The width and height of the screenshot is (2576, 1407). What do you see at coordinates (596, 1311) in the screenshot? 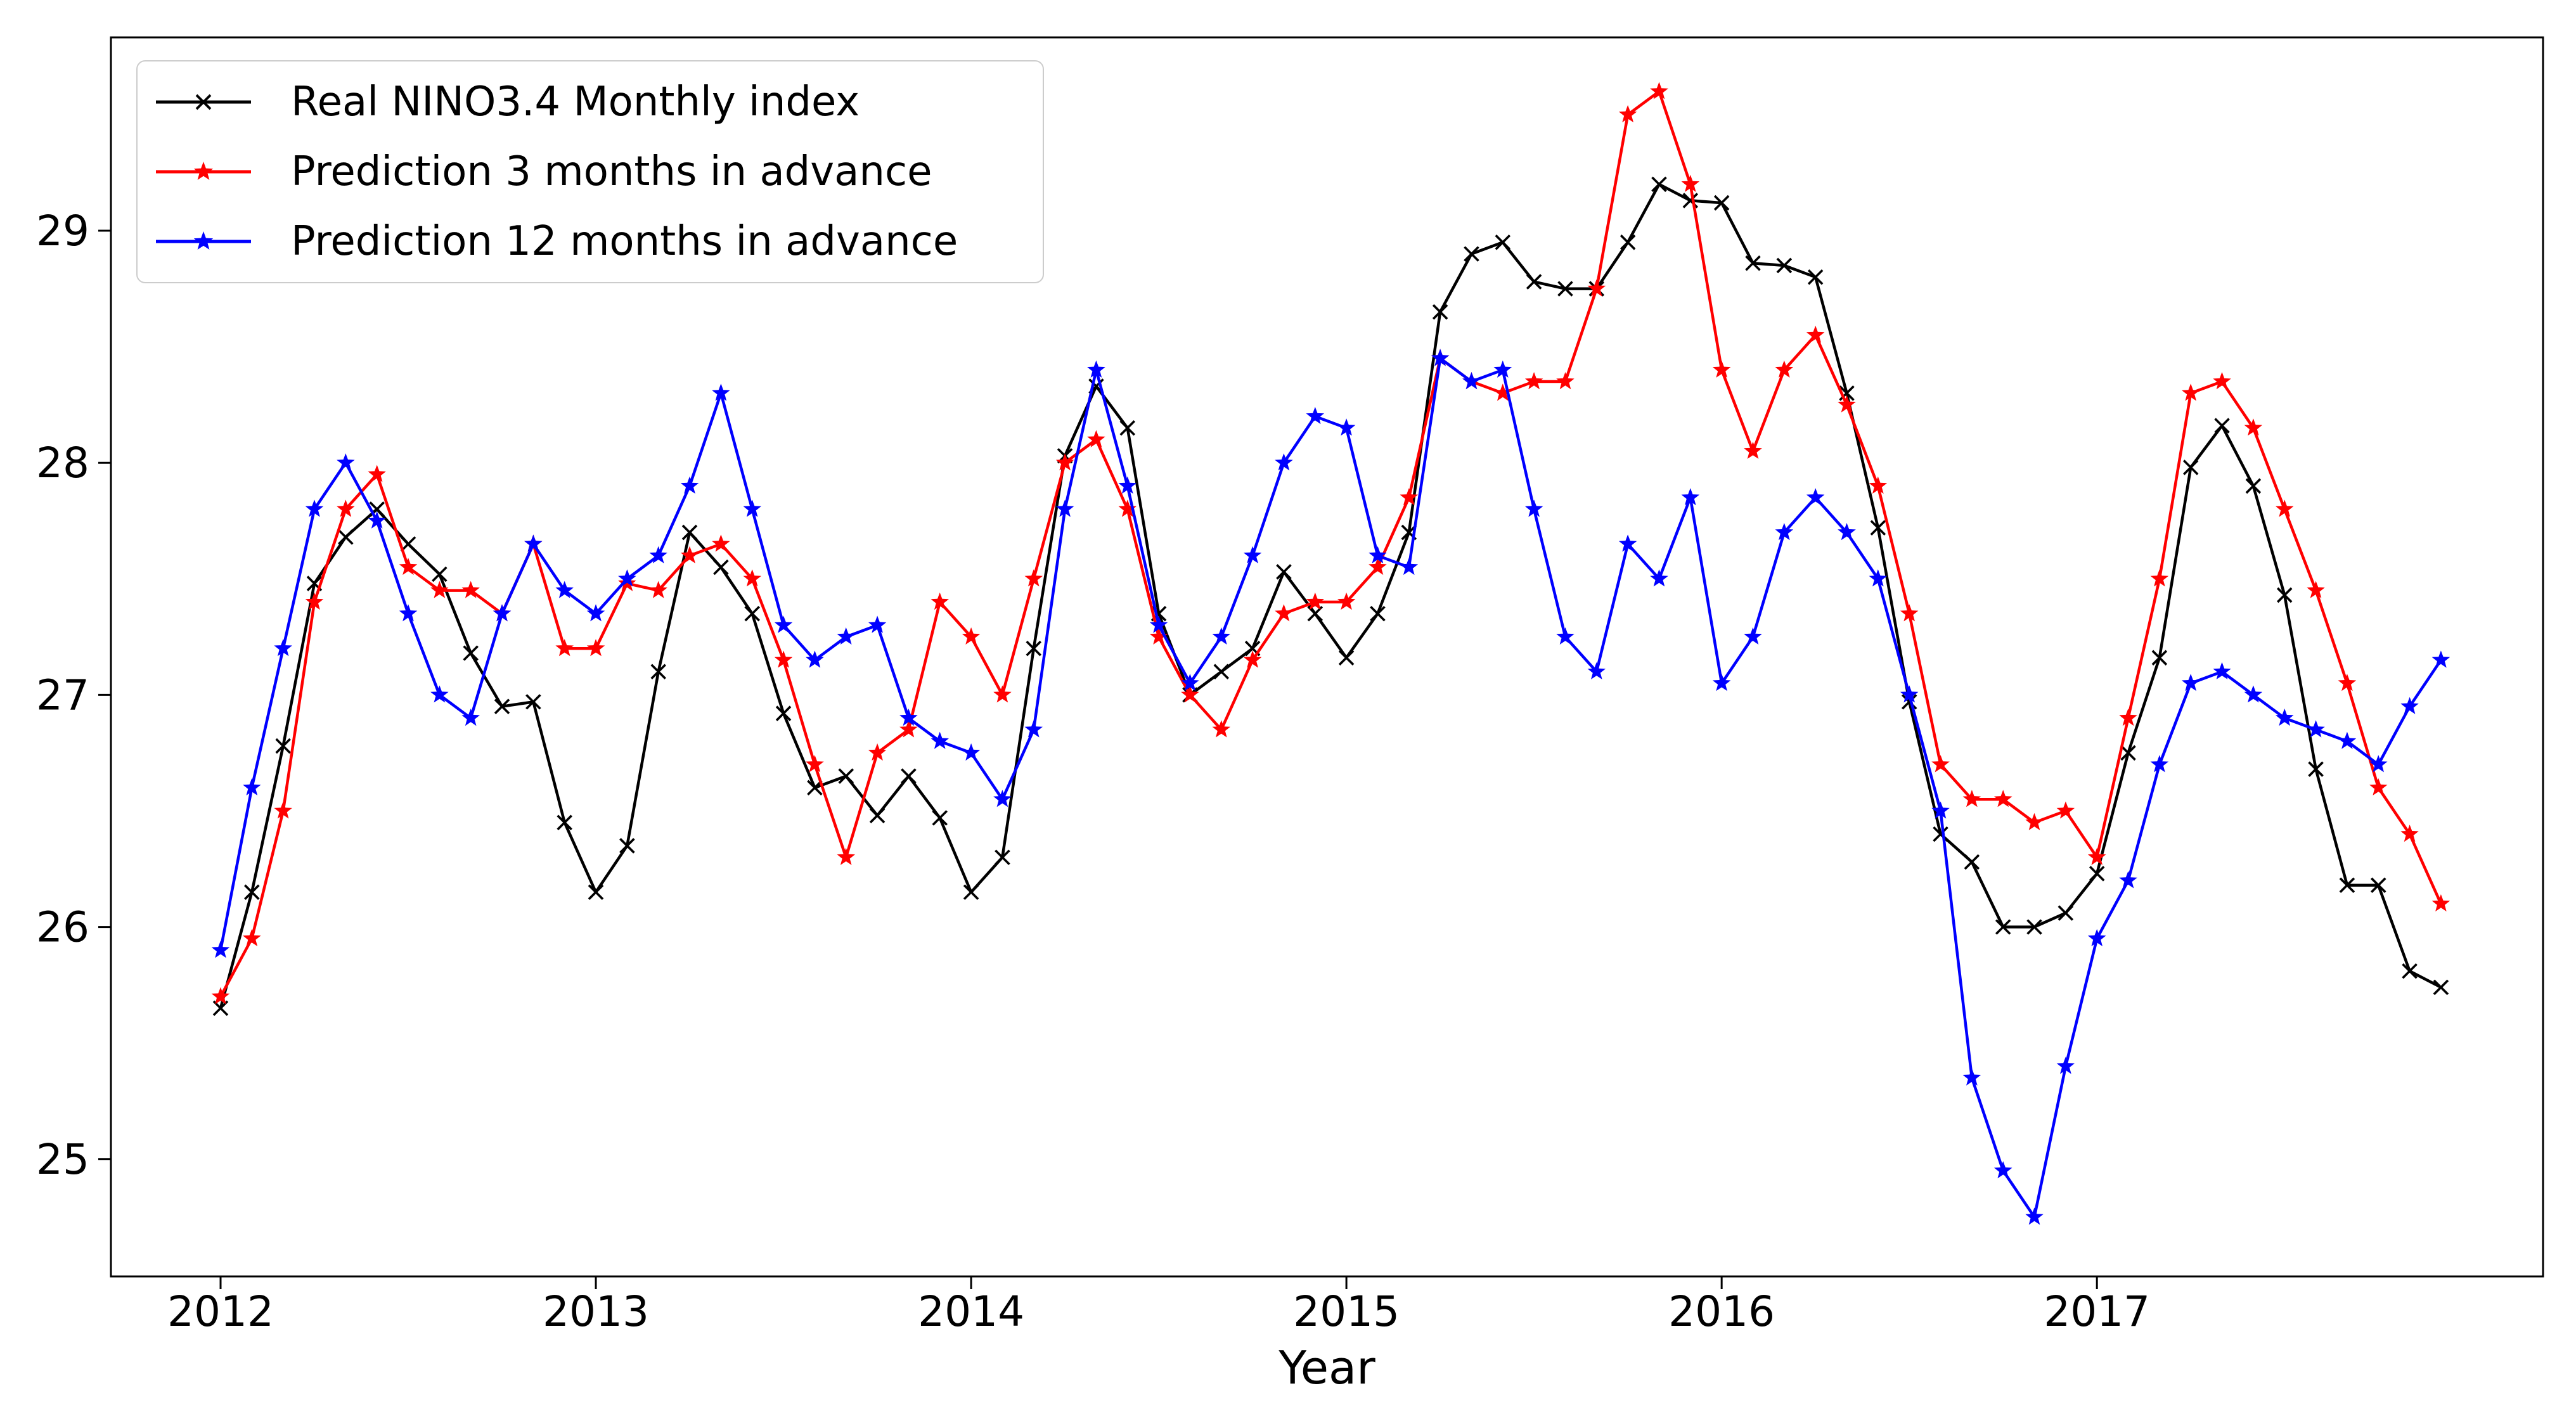
I see `x-tick-label: 2013` at bounding box center [596, 1311].